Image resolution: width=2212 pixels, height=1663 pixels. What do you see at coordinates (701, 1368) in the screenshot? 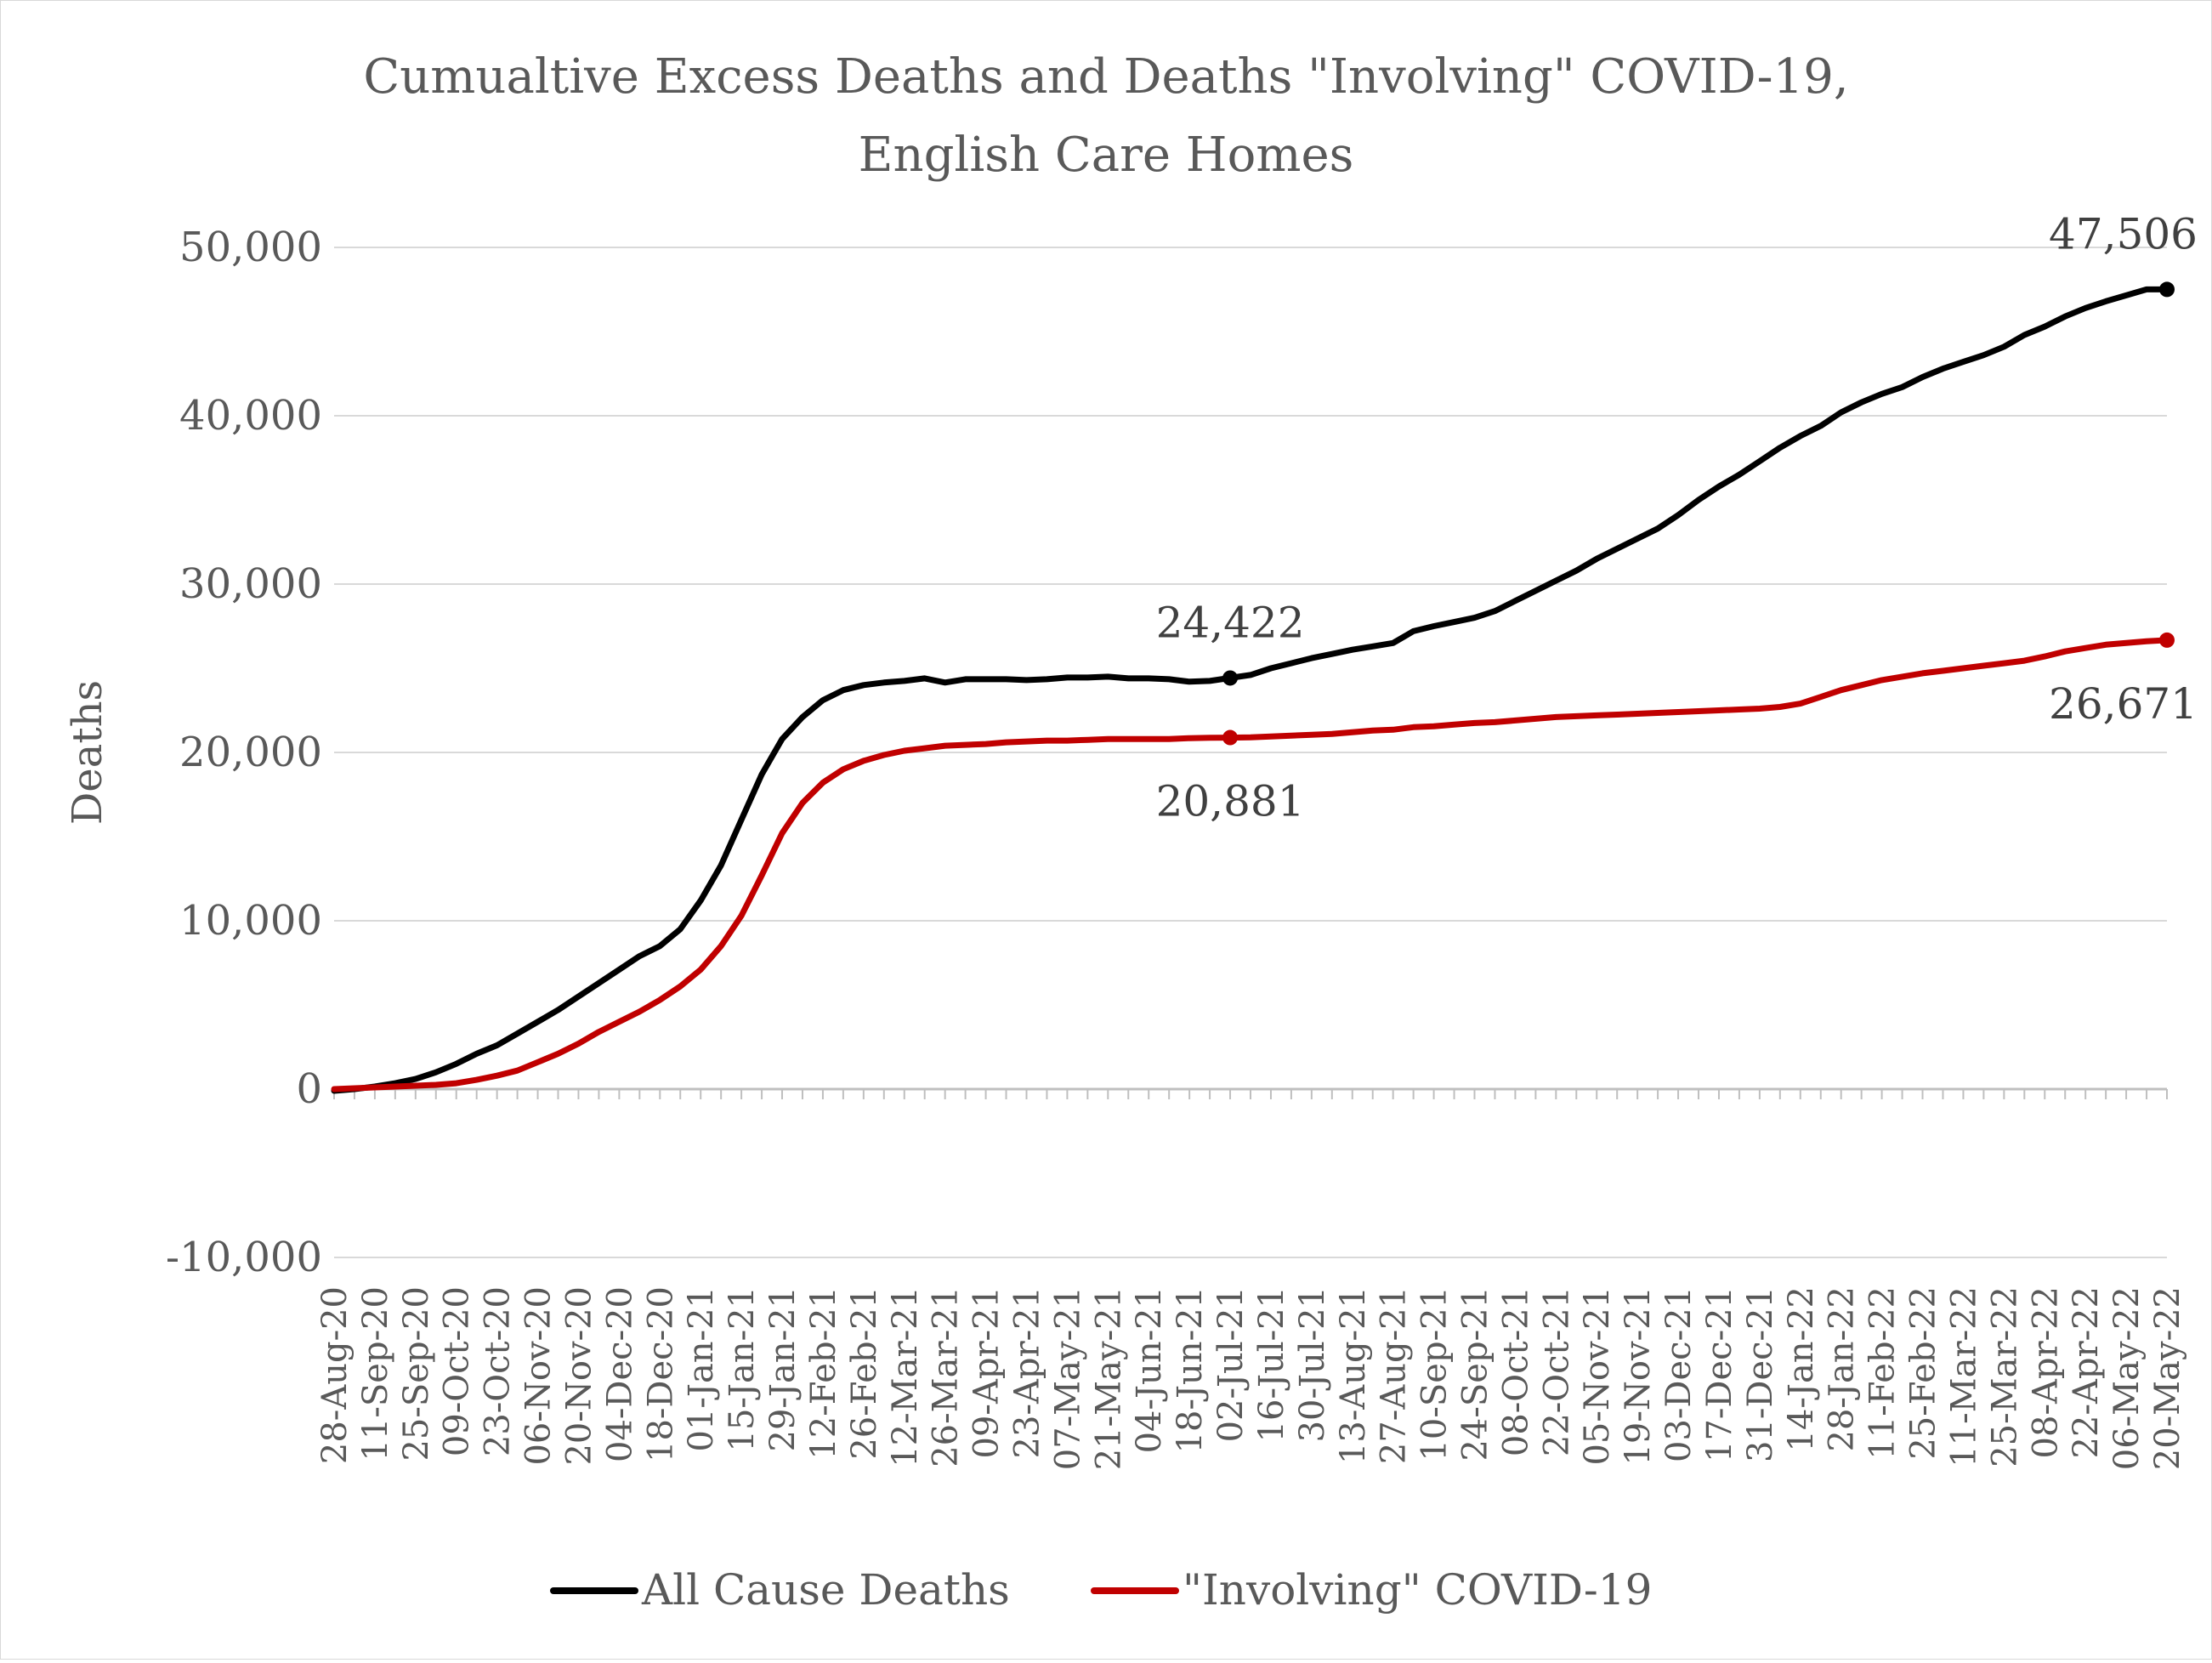
I see `x-tick-label: 01-Jan-21` at bounding box center [701, 1368].